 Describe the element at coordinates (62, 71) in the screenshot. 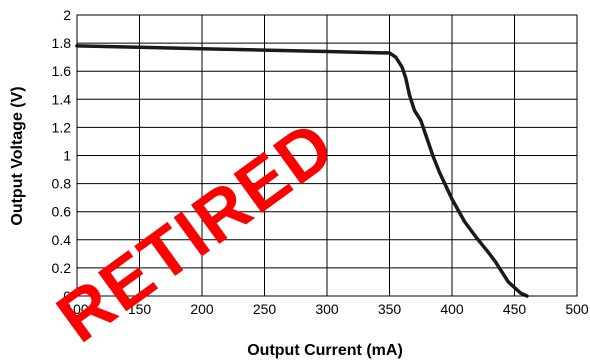

I see `y-tick-label: 1.6` at that location.